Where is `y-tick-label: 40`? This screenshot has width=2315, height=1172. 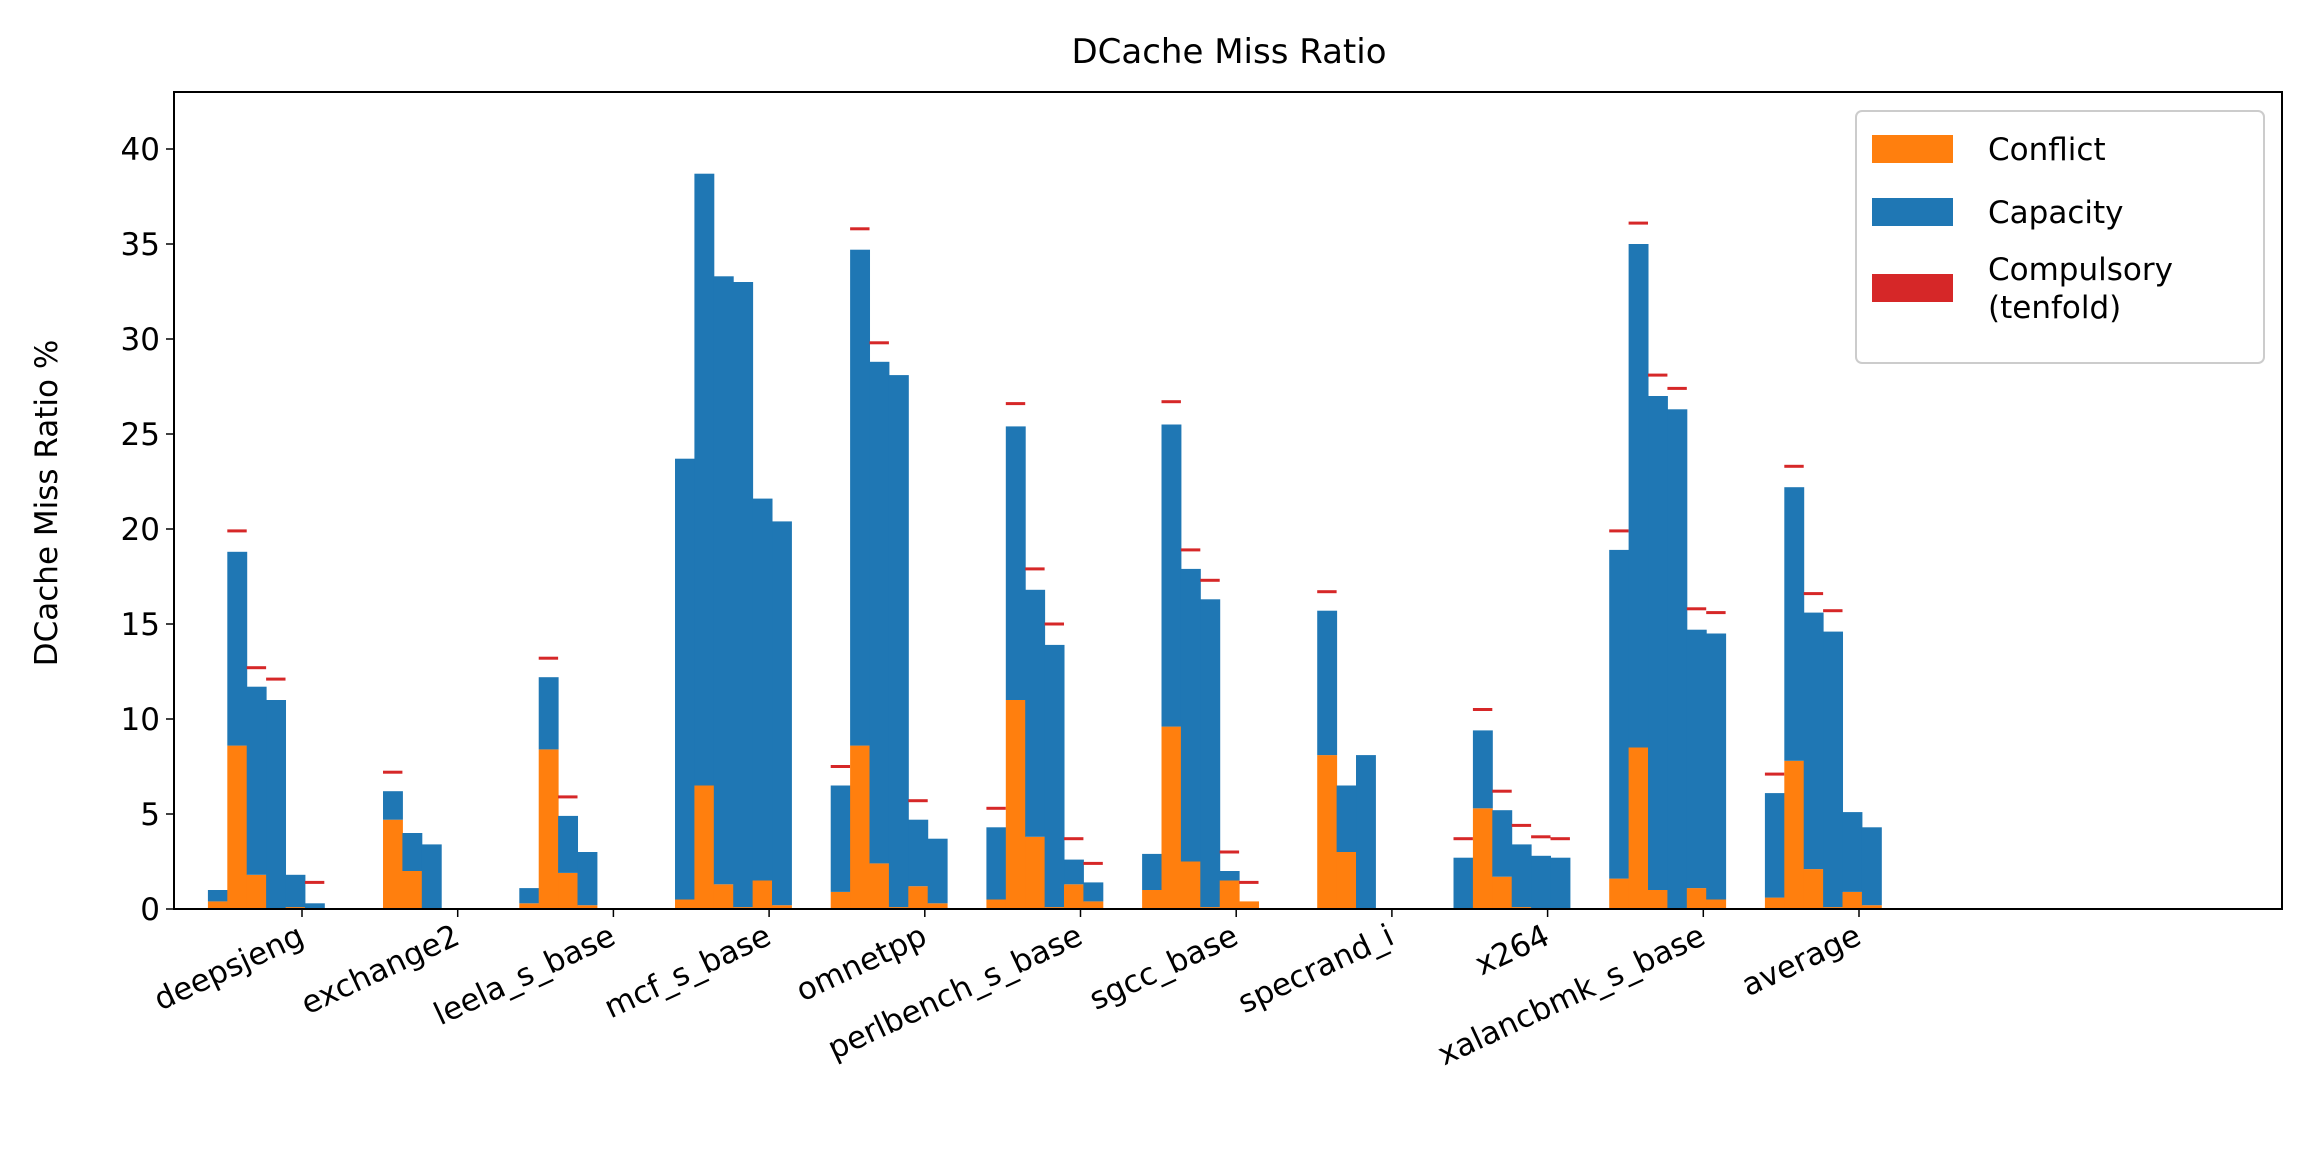
y-tick-label: 40 is located at coordinates (140, 150).